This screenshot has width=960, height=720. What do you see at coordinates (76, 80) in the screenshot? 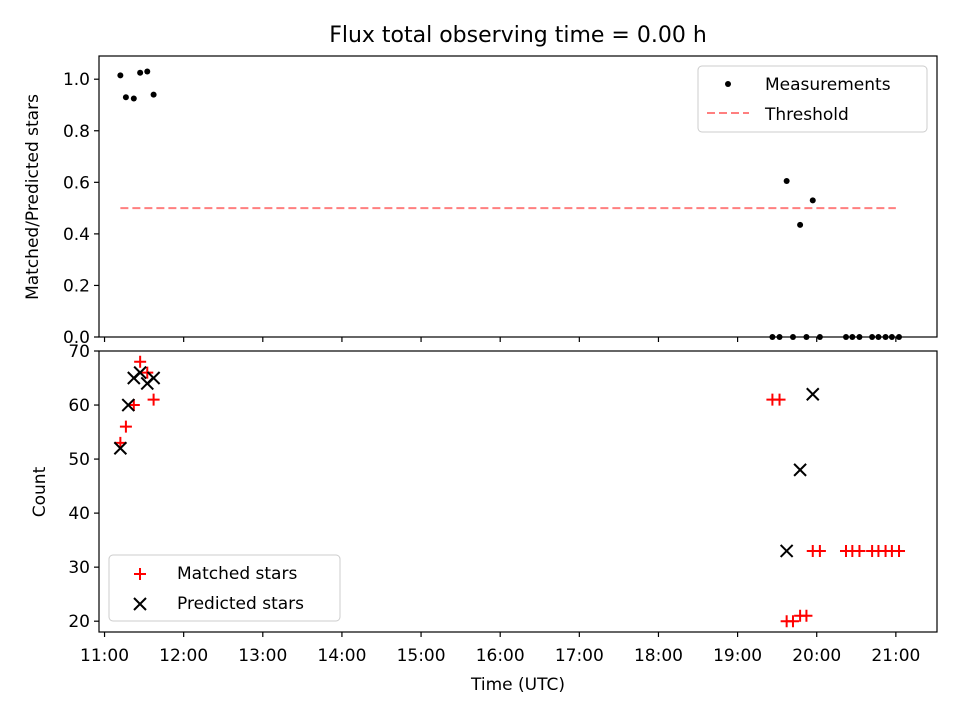
I see `top-y-tick-label: 1.0` at bounding box center [76, 80].